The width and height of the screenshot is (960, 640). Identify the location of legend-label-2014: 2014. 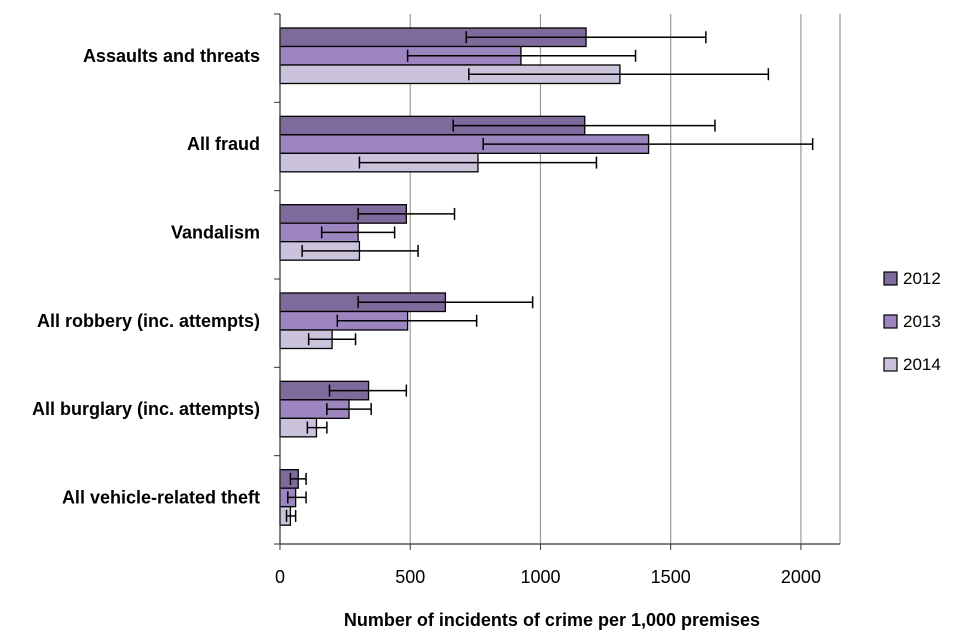
(922, 364).